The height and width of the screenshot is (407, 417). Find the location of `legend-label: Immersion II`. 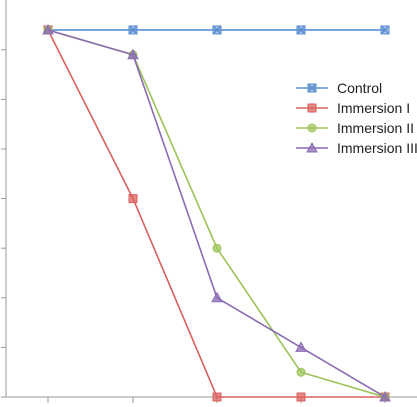

legend-label: Immersion II is located at coordinates (375, 128).